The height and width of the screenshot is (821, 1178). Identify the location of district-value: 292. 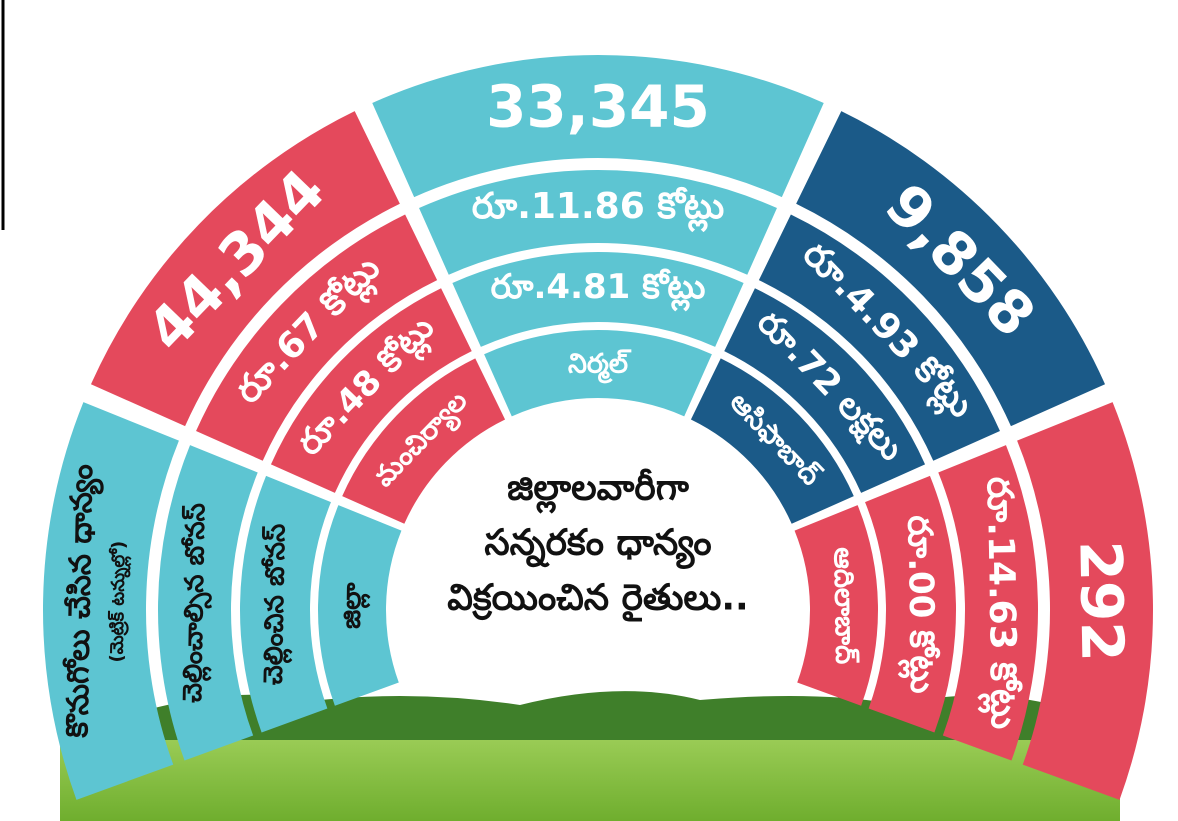
(1101, 601).